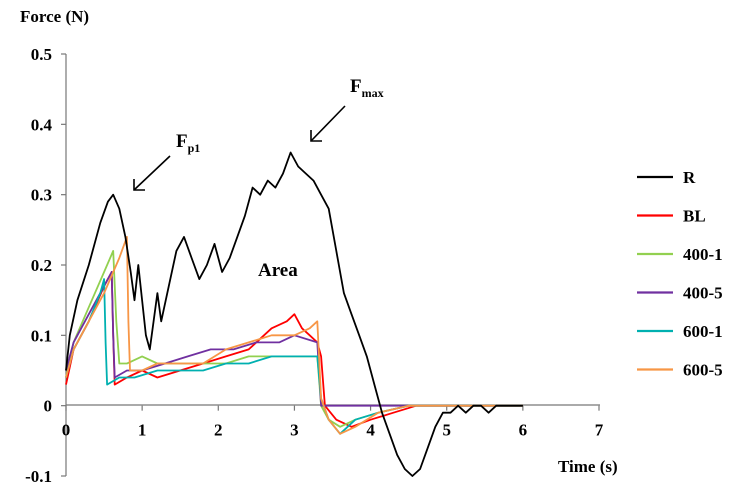 The width and height of the screenshot is (743, 494). What do you see at coordinates (41, 265) in the screenshot?
I see `y-tick-label: 0.2` at bounding box center [41, 265].